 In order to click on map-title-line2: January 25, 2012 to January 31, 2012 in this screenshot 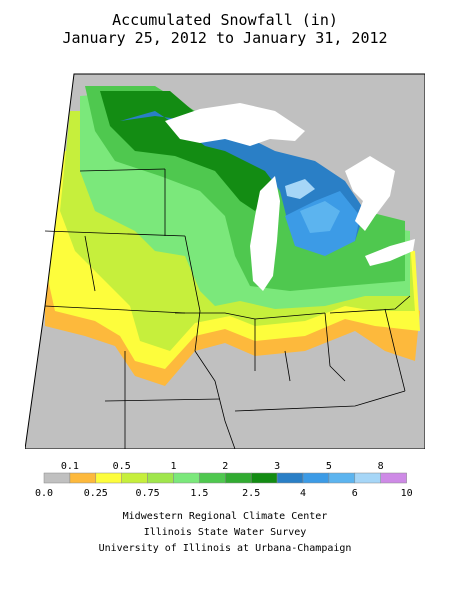, I will do `click(225, 38)`.